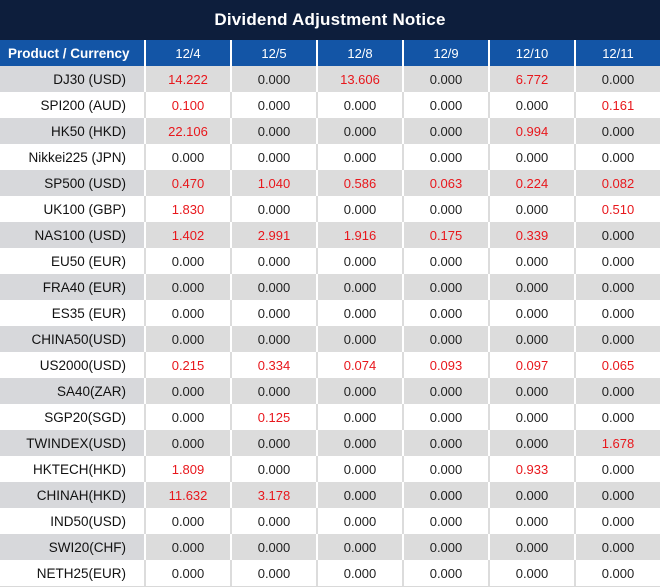 The width and height of the screenshot is (660, 587). I want to click on product-label: Nikkei225 (JPN), so click(73, 157).